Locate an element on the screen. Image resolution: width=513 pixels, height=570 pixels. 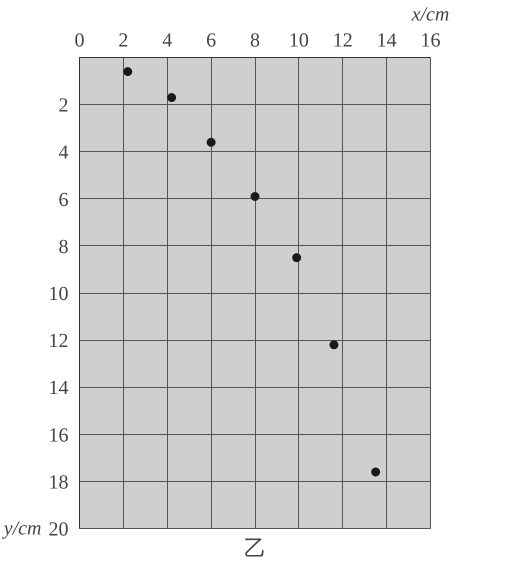
y-tick-label: 14 is located at coordinates (58, 388).